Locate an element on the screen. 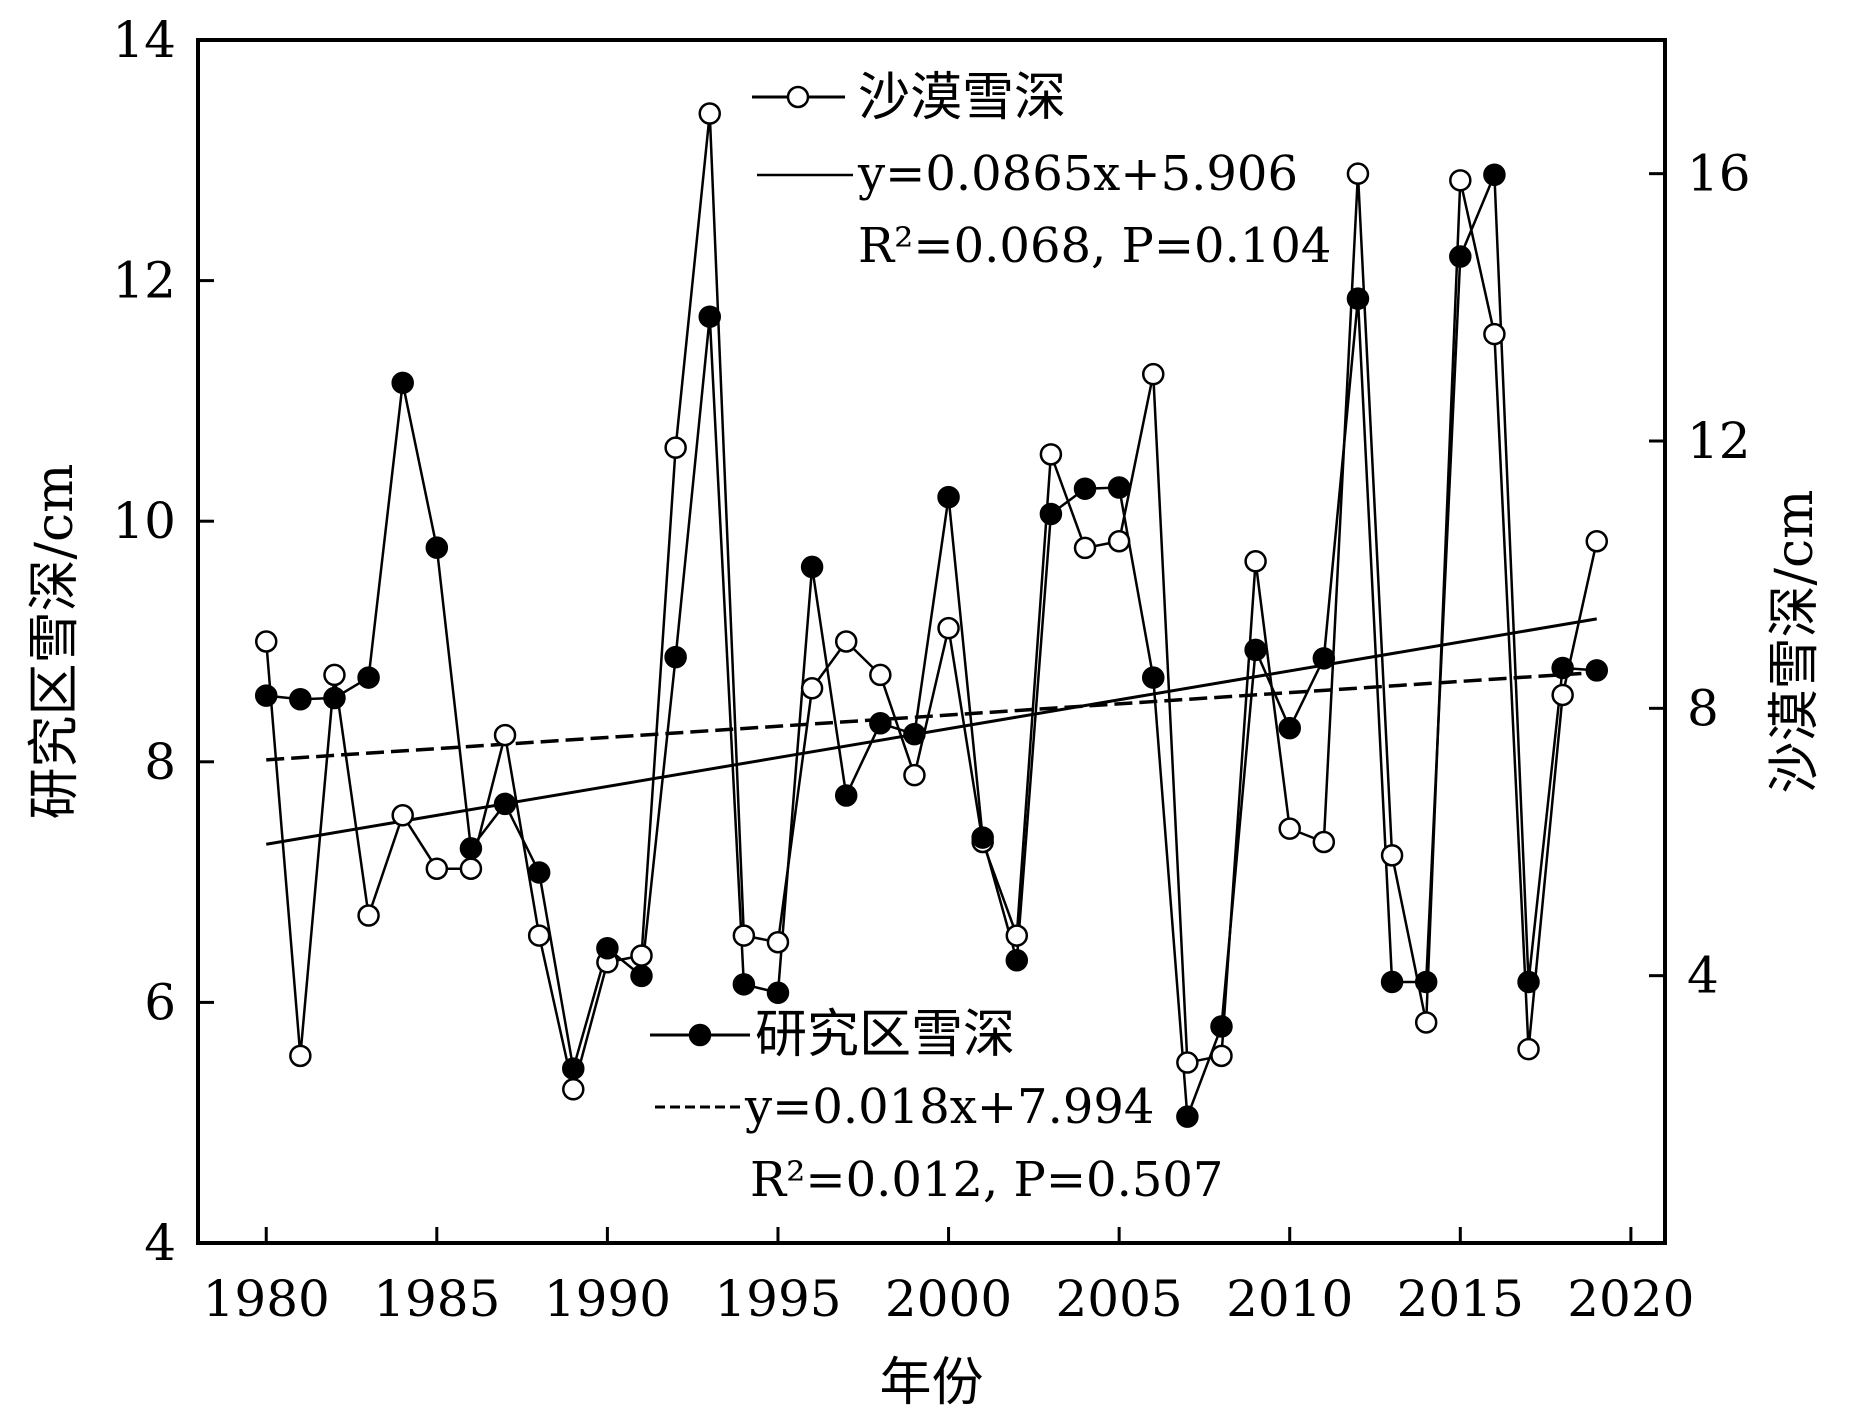 This screenshot has width=1853, height=1423. x-tick-label: 2020 is located at coordinates (1630, 1299).